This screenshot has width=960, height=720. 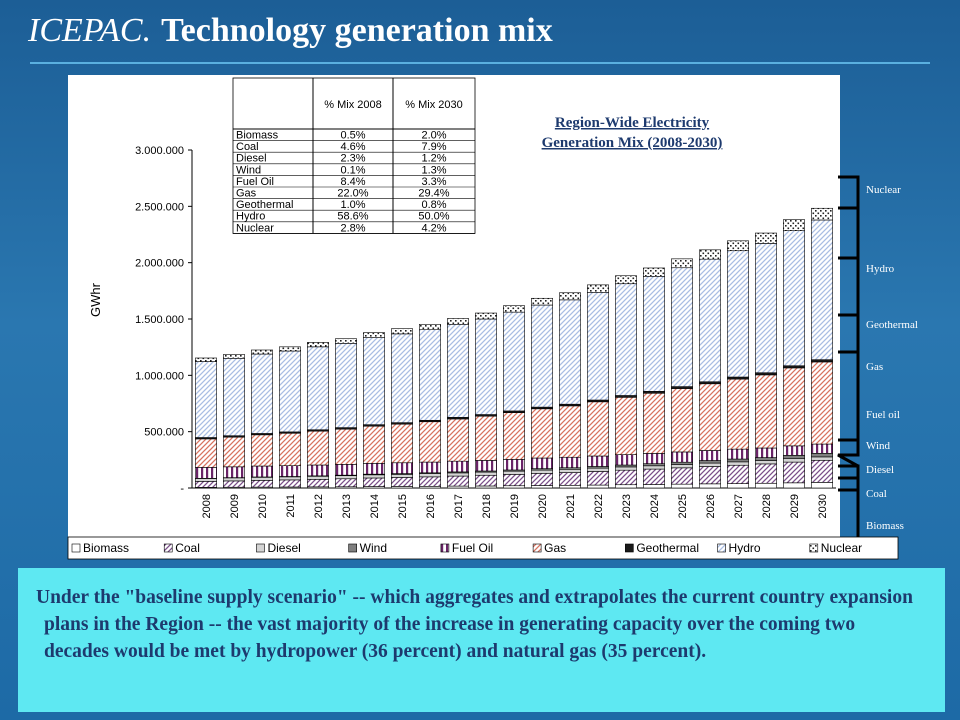 What do you see at coordinates (352, 170) in the screenshot?
I see `table-cell: 0.1%` at bounding box center [352, 170].